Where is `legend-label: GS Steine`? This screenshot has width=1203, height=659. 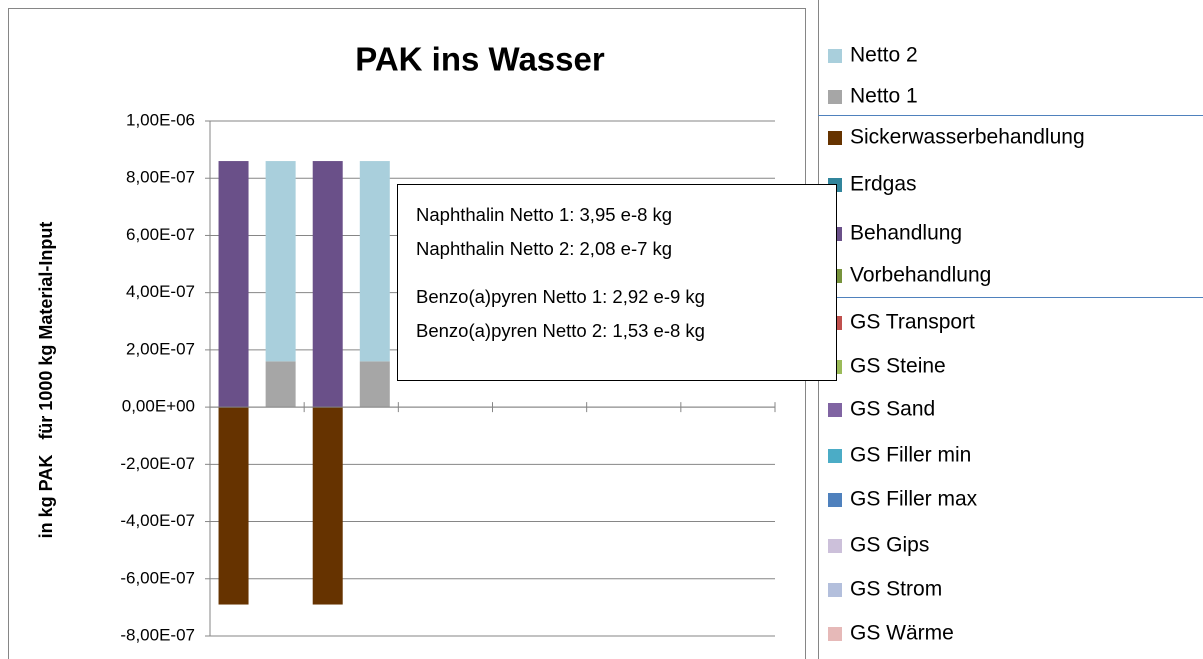 legend-label: GS Steine is located at coordinates (898, 366).